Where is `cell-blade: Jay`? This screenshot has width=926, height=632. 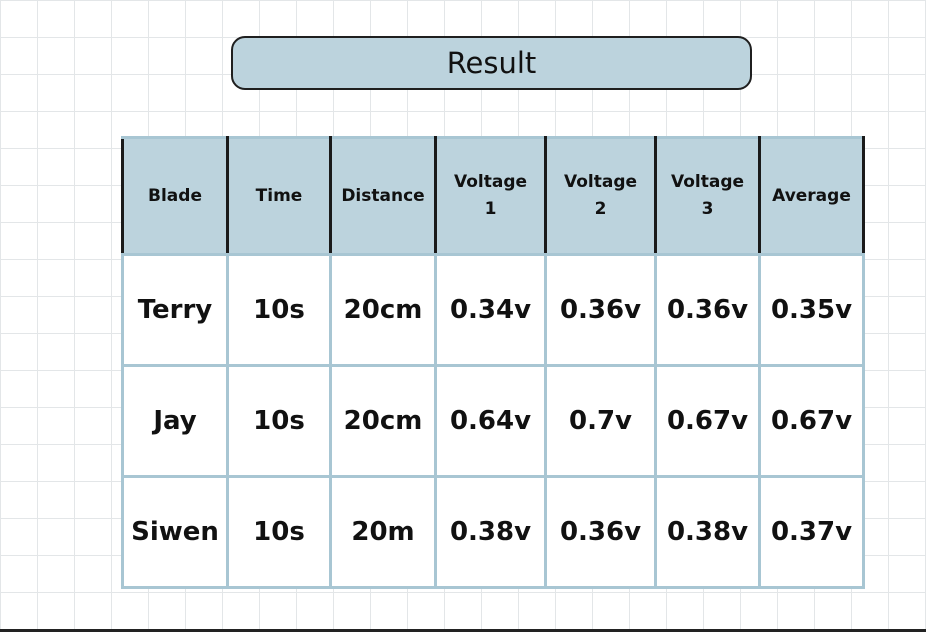 cell-blade: Jay is located at coordinates (175, 421).